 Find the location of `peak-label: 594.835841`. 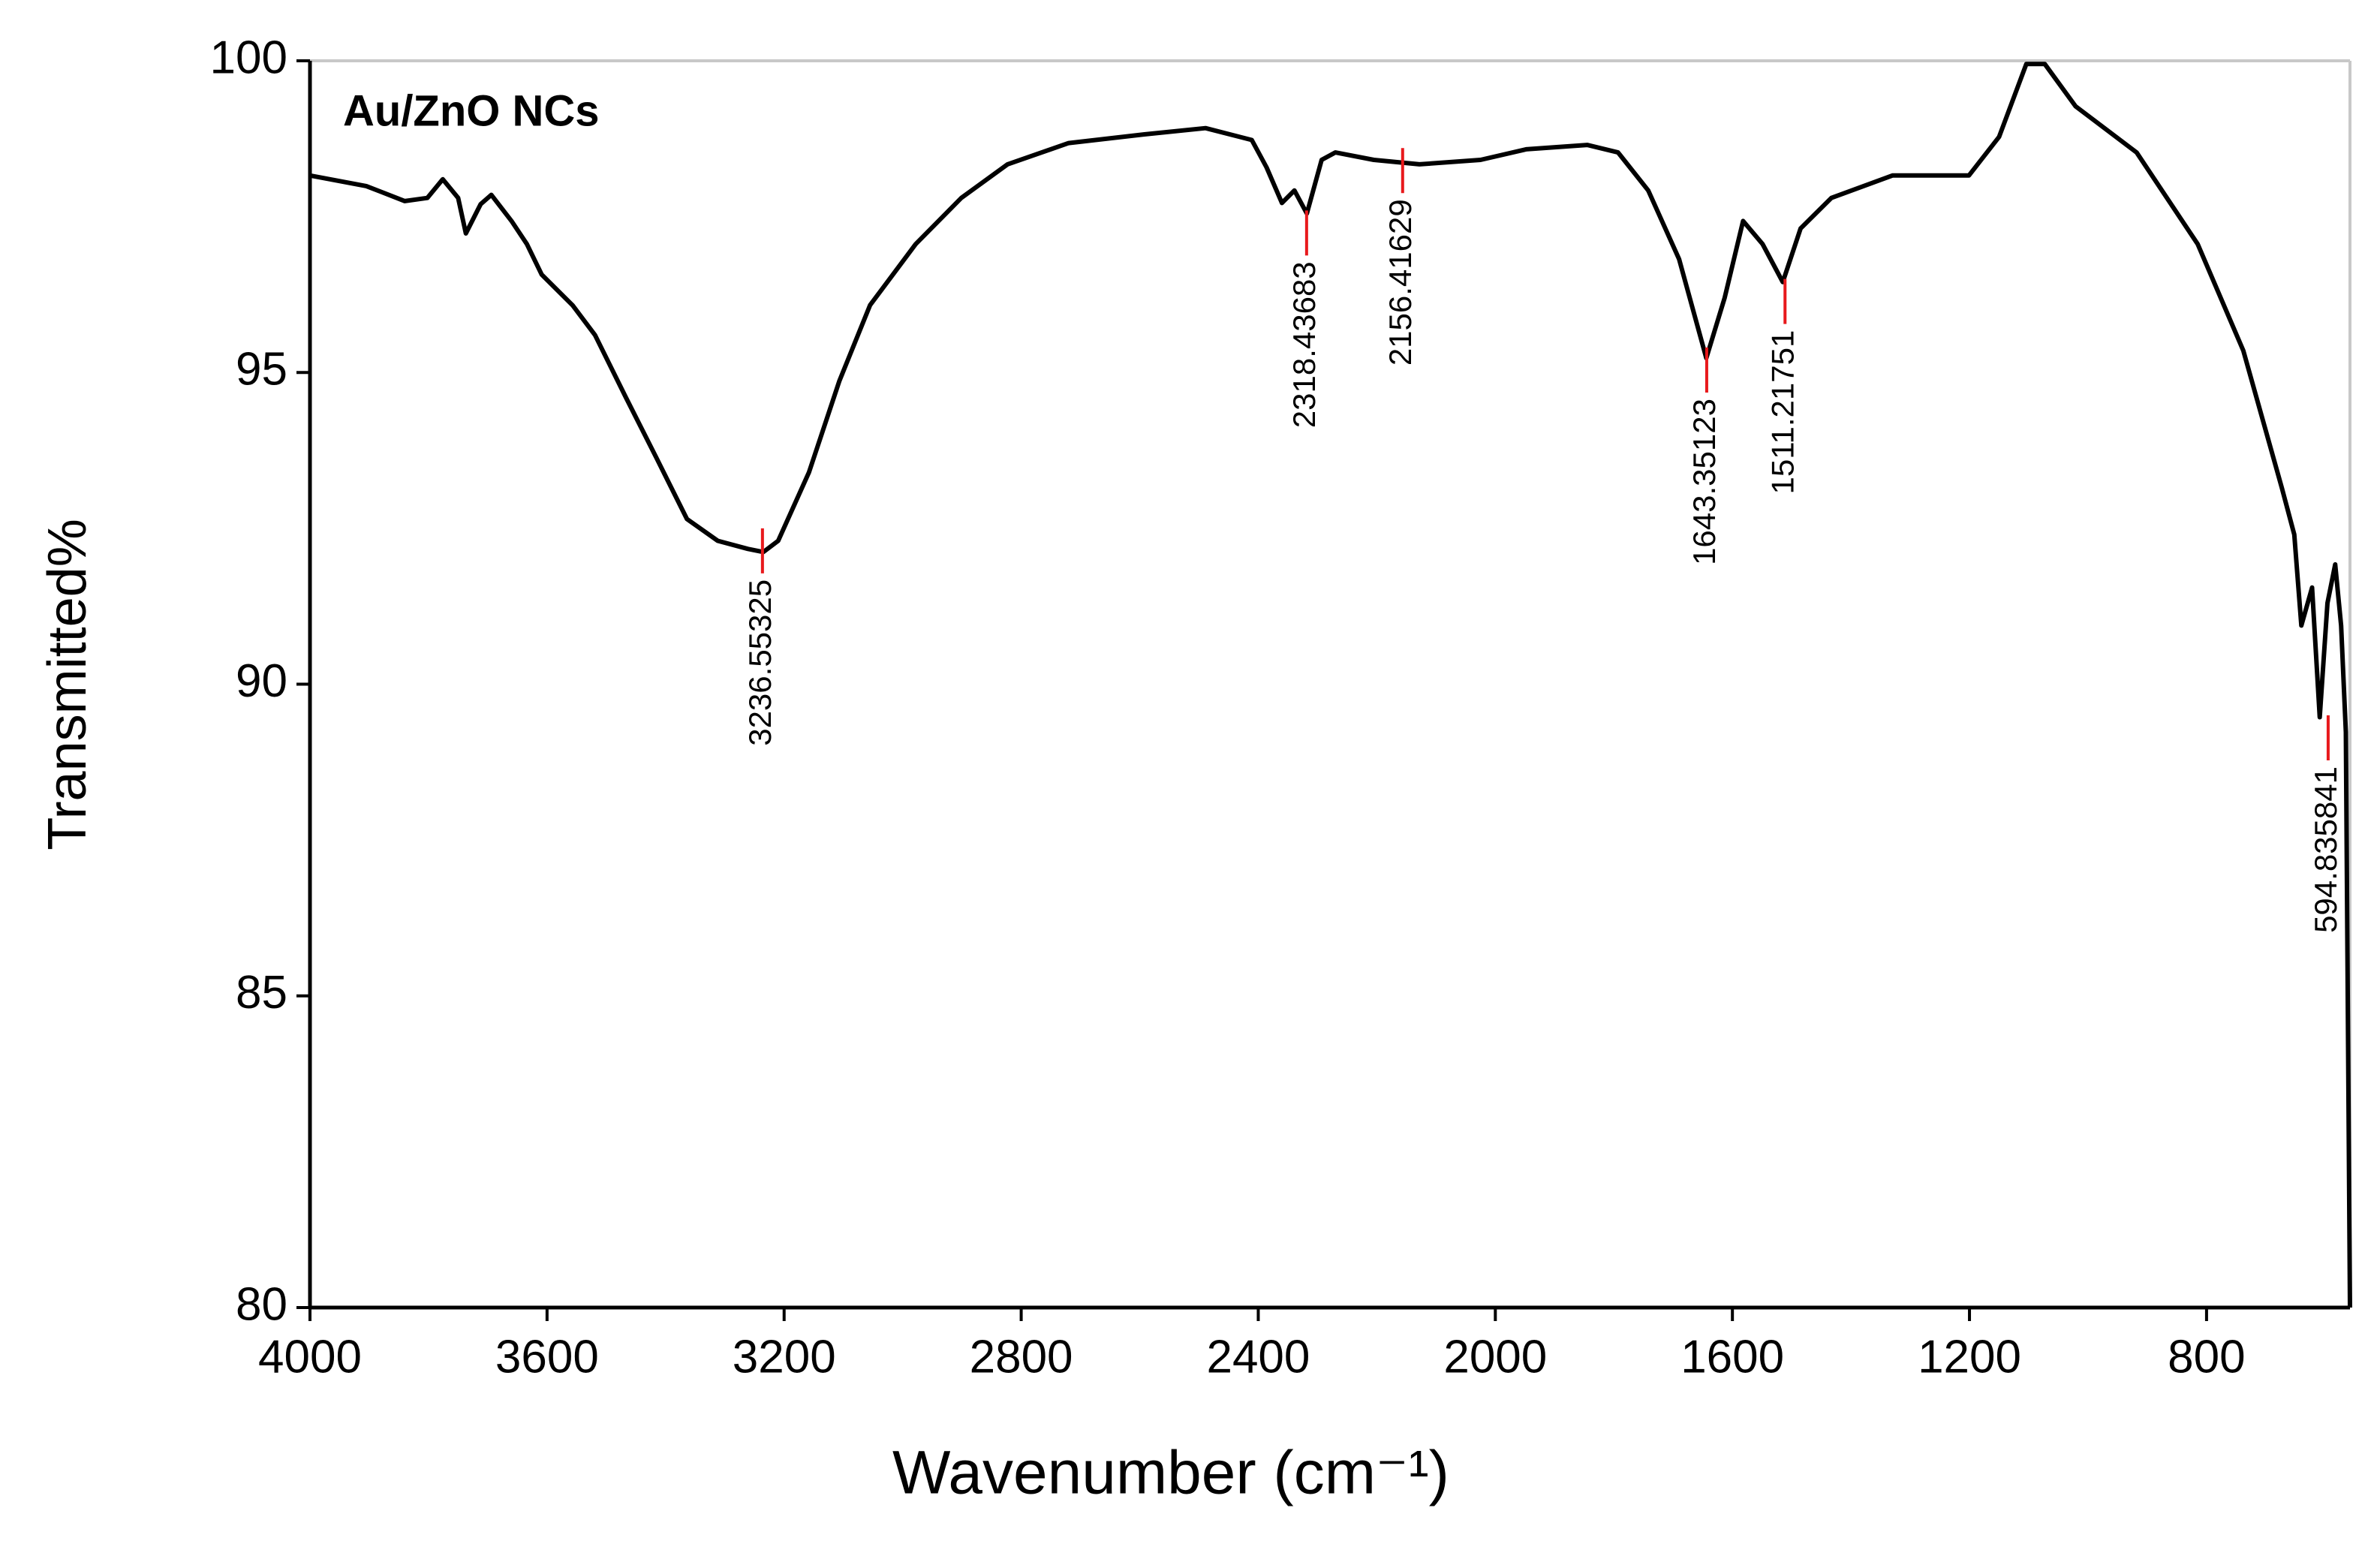

peak-label: 594.835841 is located at coordinates (2325, 849).